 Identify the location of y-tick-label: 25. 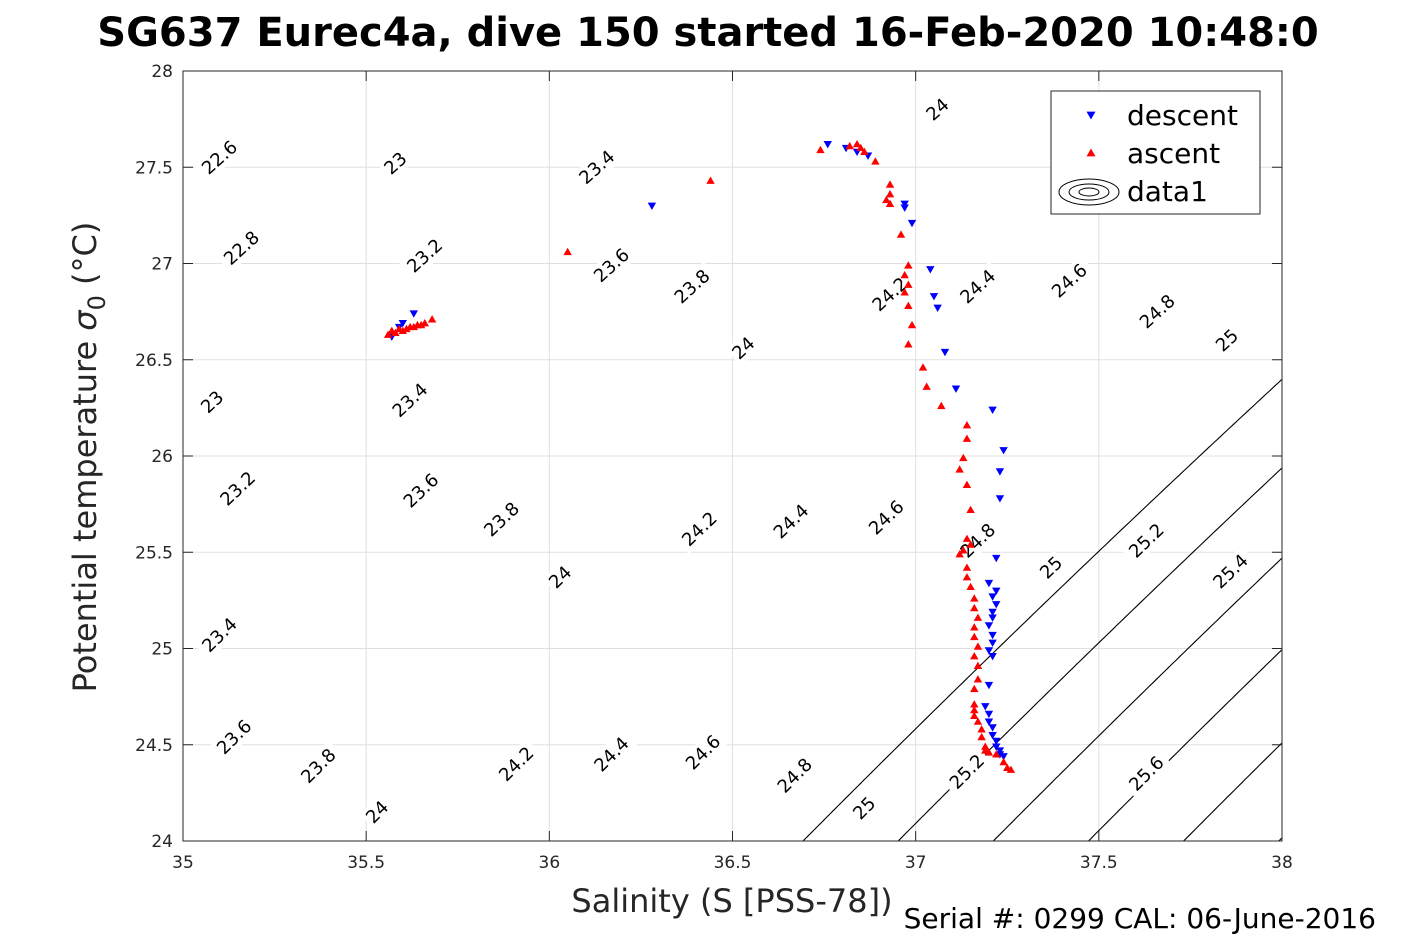
(162, 650).